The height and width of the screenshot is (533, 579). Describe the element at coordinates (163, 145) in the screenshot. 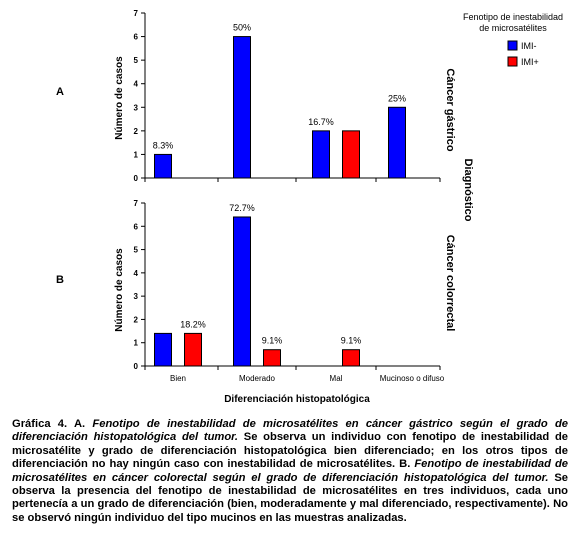

I see `data-label: 8.3%` at that location.